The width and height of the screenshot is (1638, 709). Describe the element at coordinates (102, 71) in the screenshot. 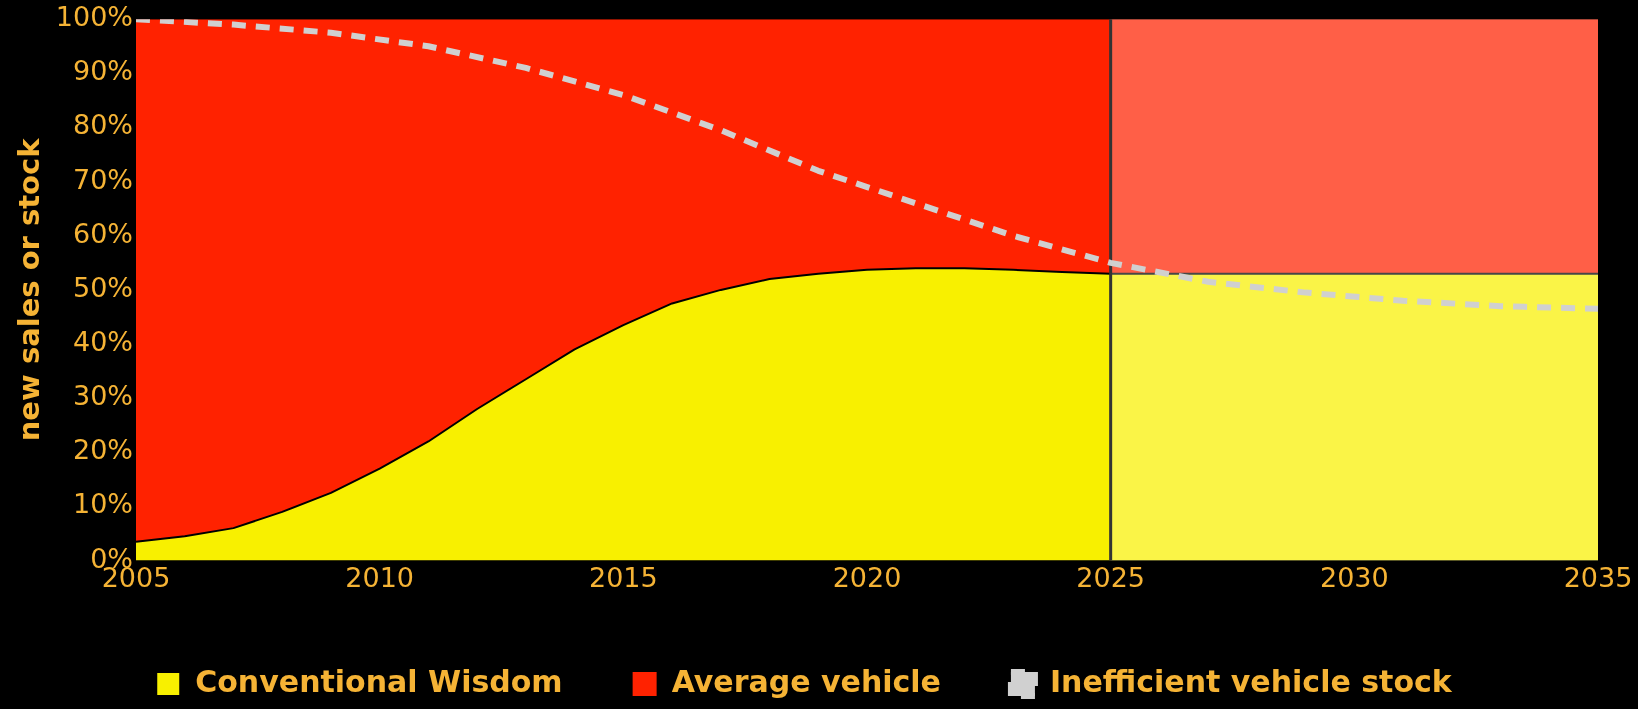

I see `y-tick-label: 90%` at that location.